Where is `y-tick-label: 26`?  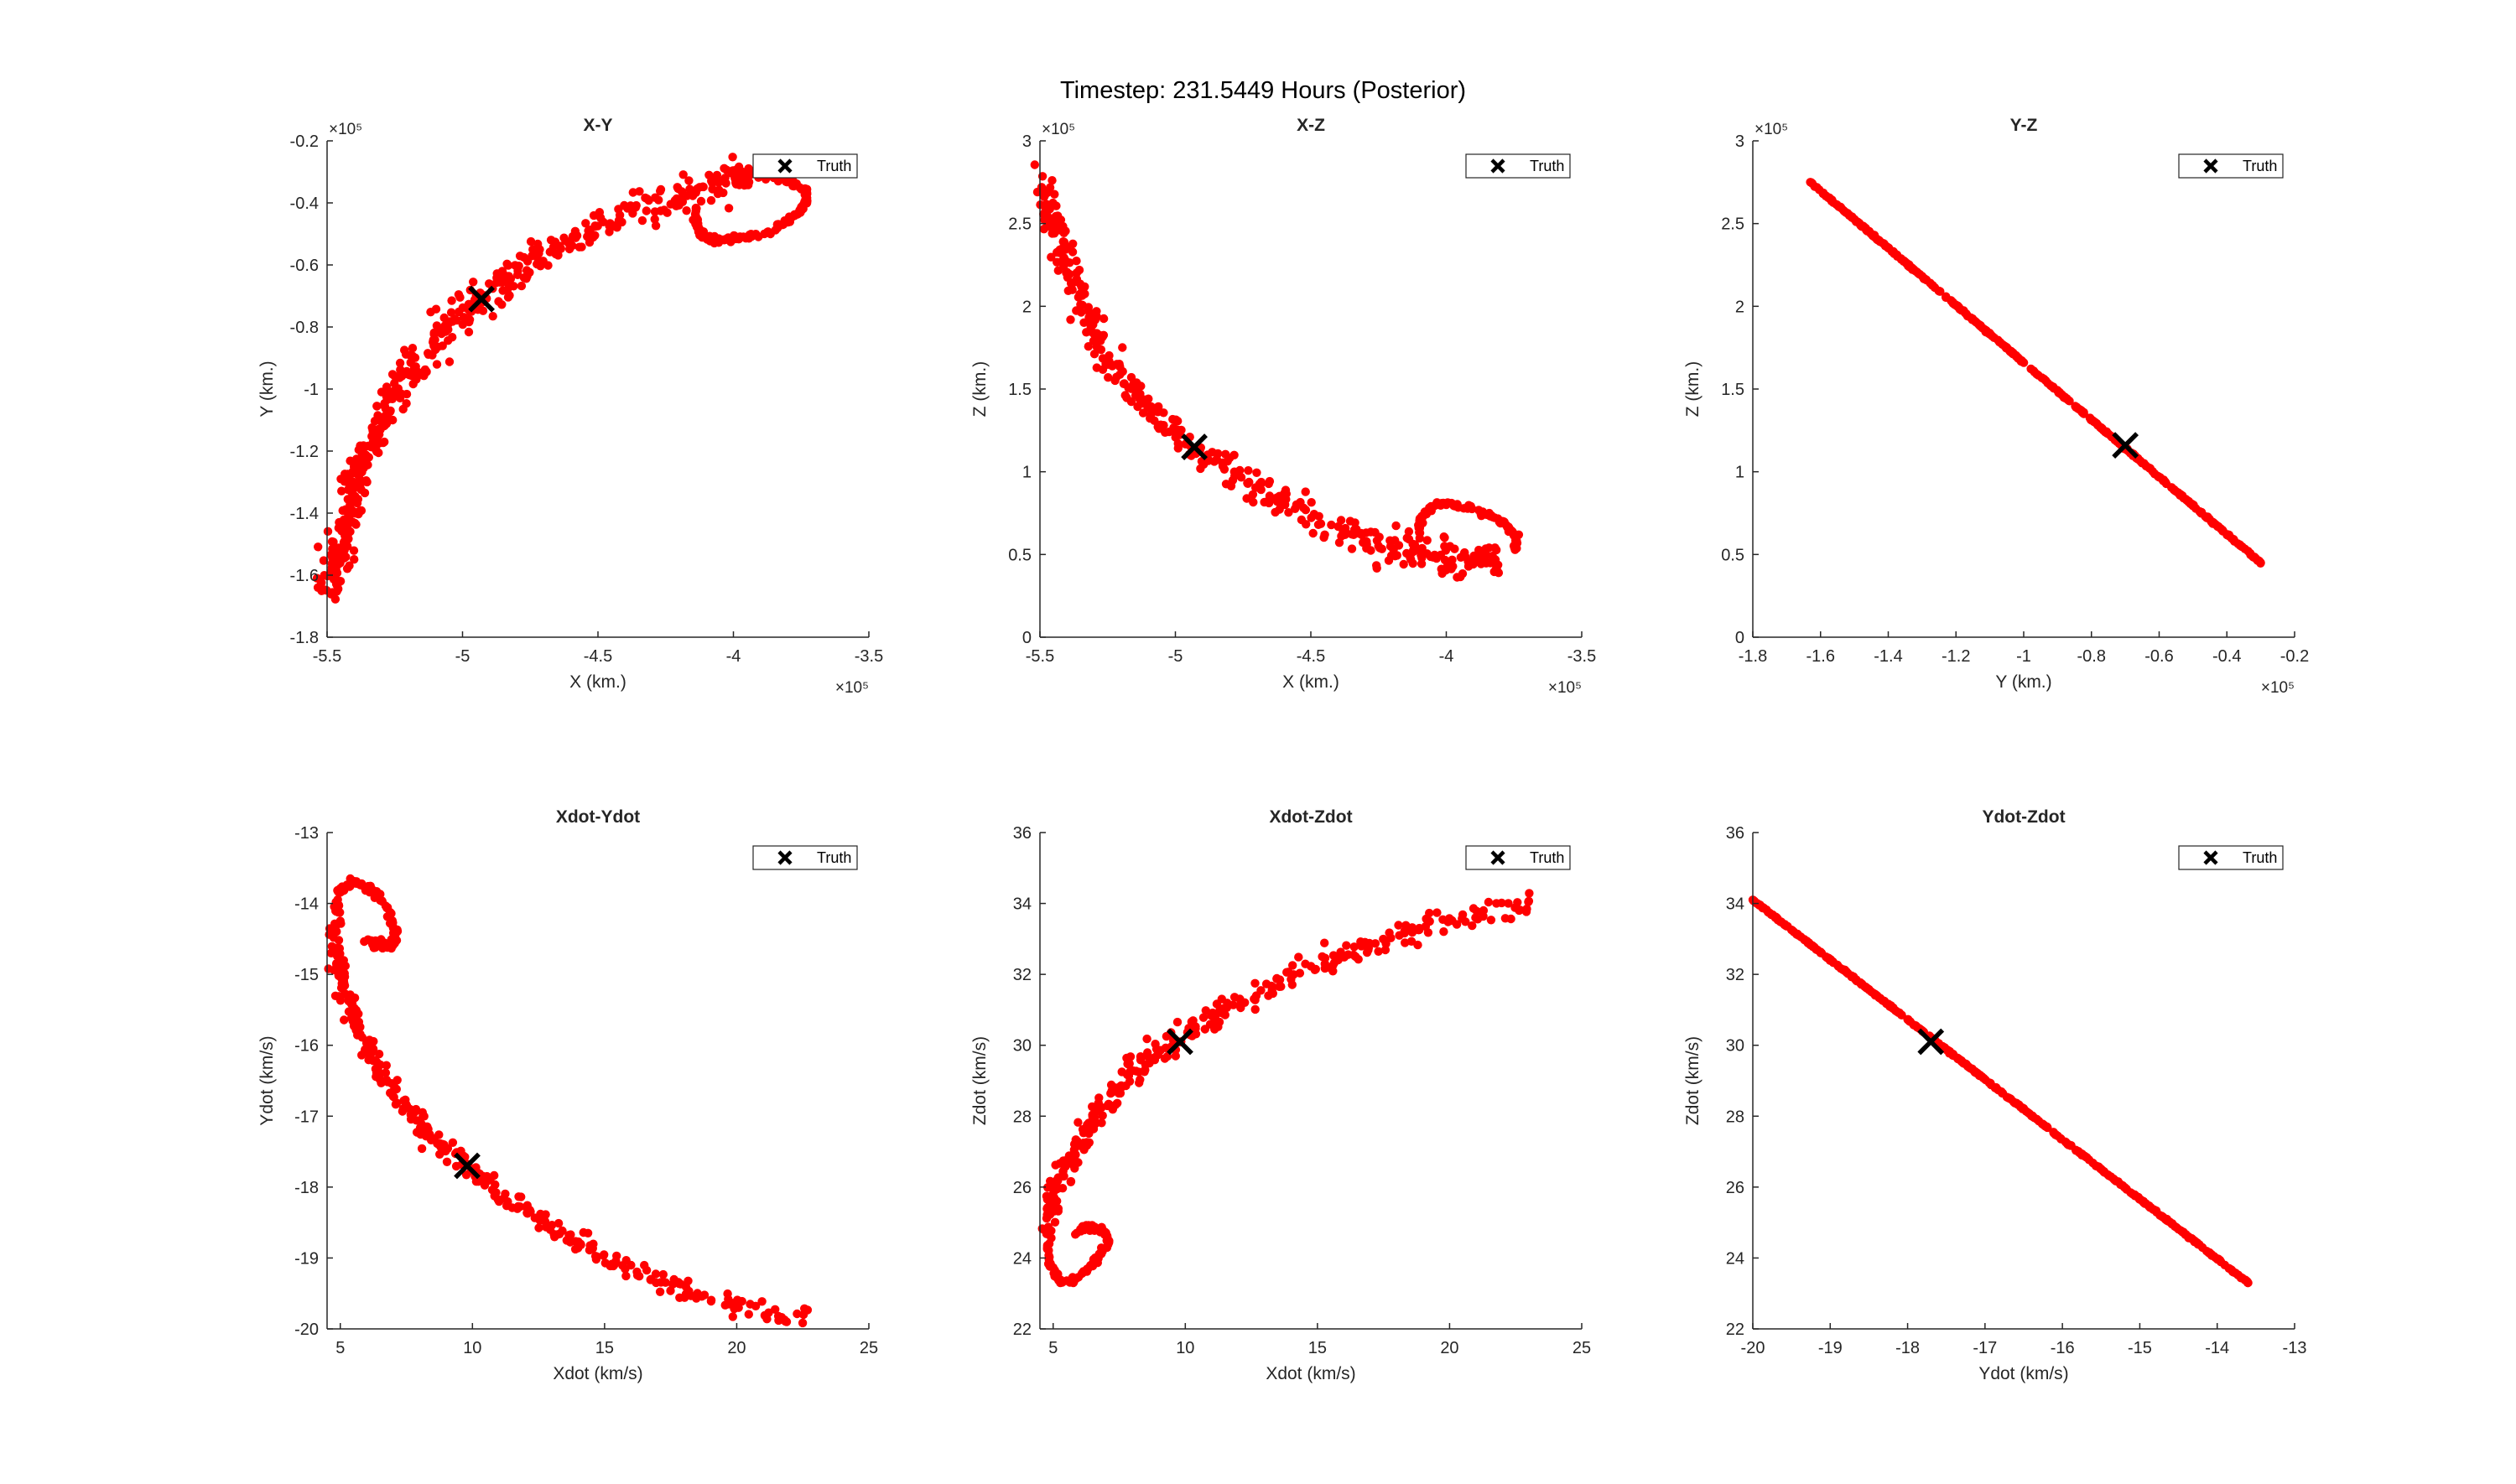 y-tick-label: 26 is located at coordinates (1022, 1188).